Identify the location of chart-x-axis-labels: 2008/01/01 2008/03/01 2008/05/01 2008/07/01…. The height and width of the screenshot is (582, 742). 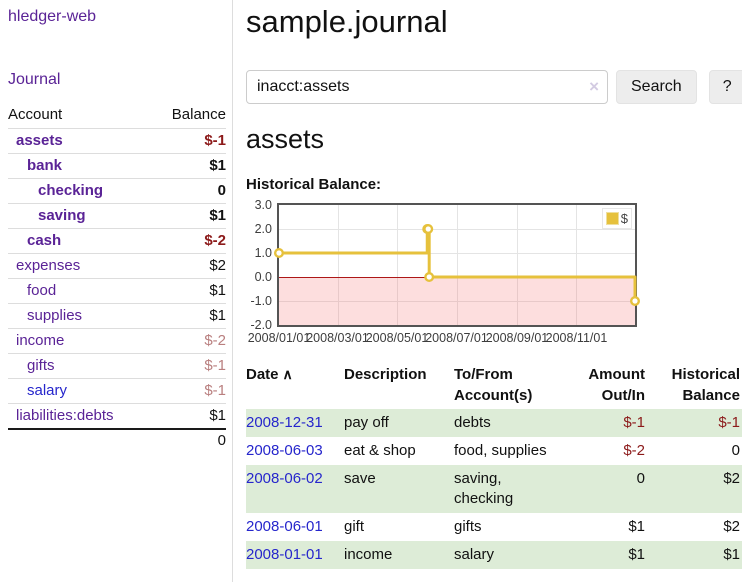
(442, 337).